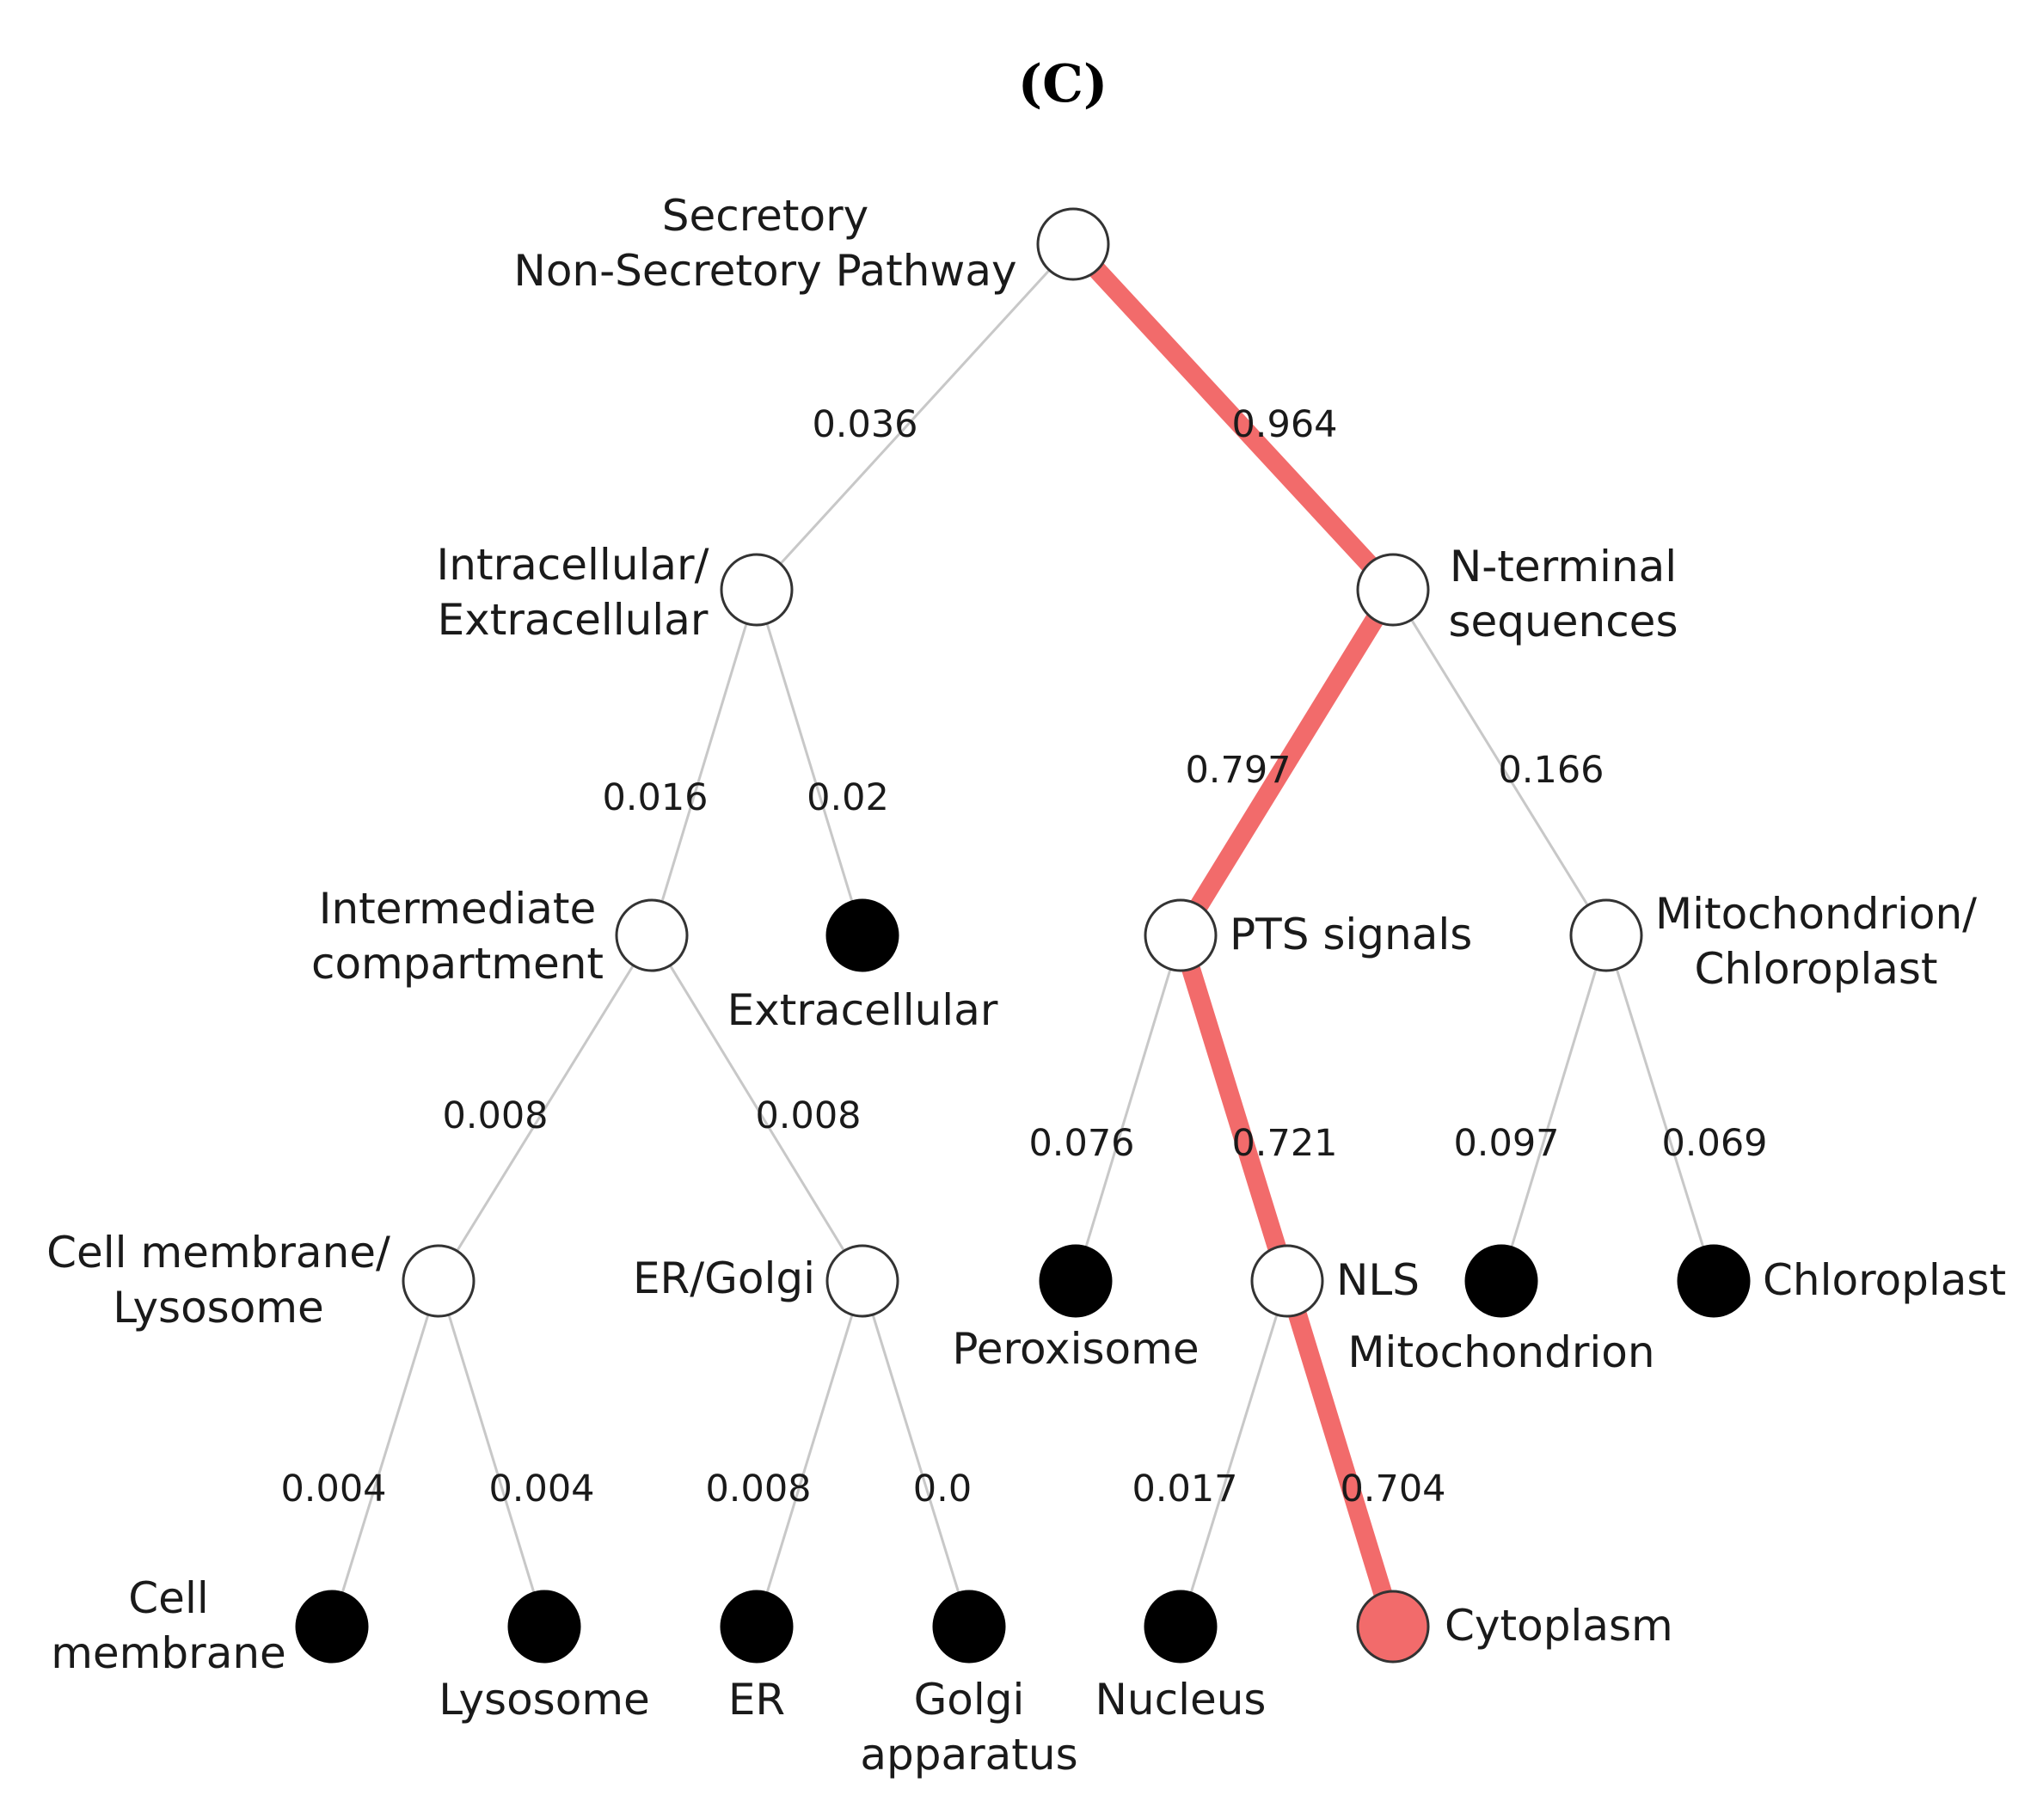  Describe the element at coordinates (218, 1253) in the screenshot. I see `node-label-line: Cell membrane/` at that location.